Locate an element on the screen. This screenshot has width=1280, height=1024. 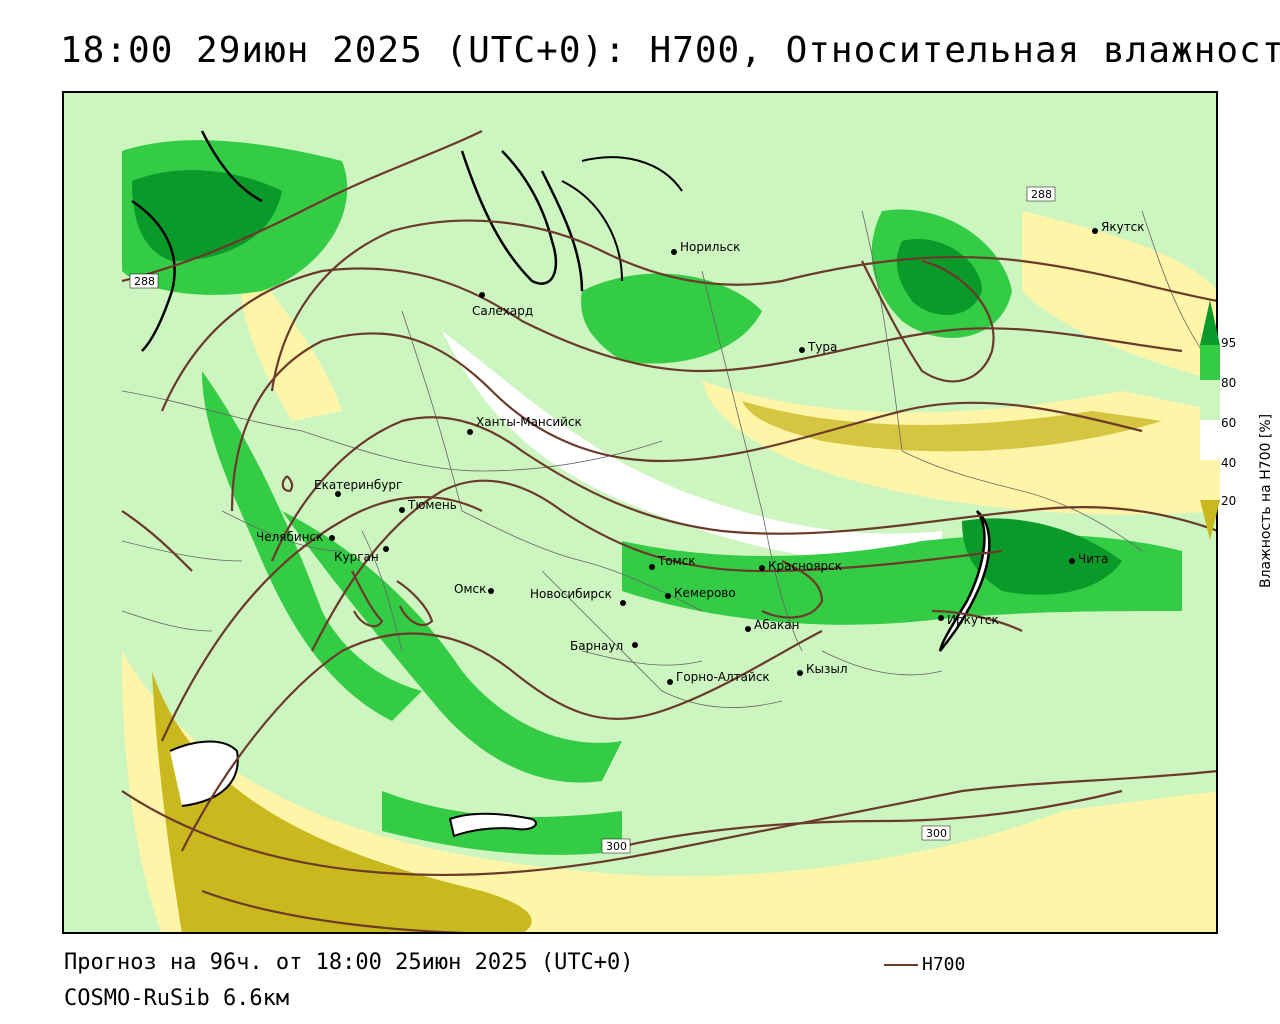
model-text: COSMO-RuSib 6.6км is located at coordinates (177, 998).